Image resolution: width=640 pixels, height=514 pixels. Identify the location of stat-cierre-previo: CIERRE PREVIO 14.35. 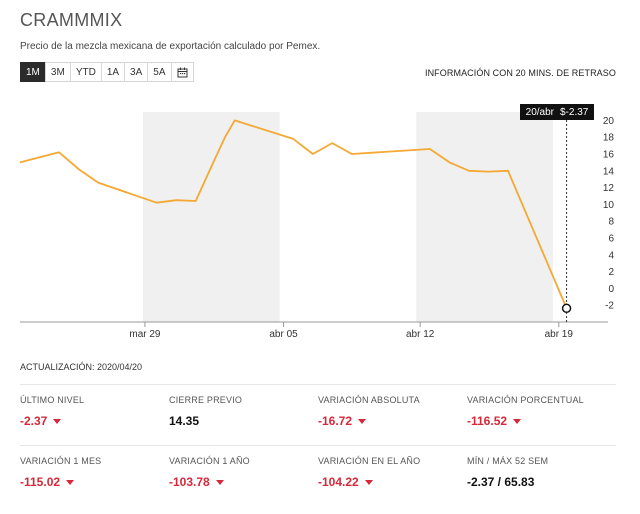
(243, 415).